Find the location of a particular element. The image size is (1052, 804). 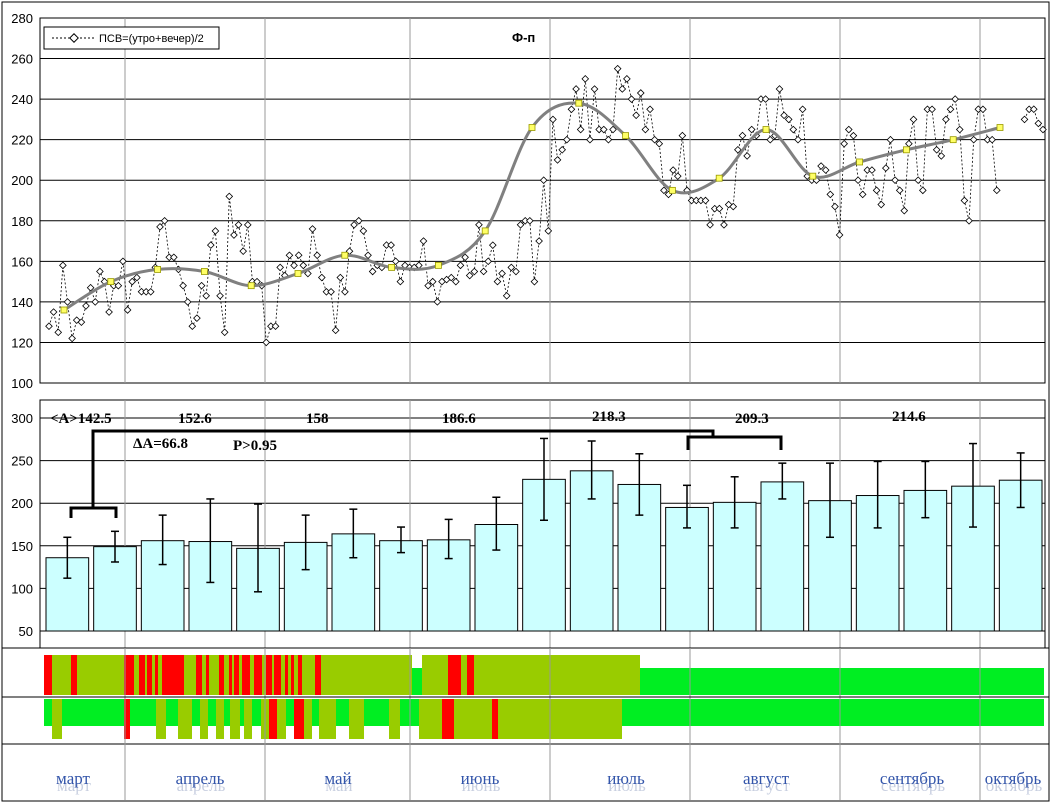

strip-top-tail is located at coordinates (842, 681).